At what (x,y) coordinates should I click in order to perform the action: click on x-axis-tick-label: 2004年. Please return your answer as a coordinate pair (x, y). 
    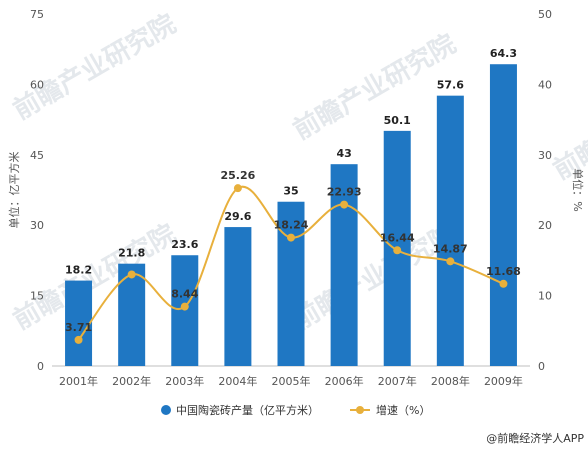
    Looking at the image, I should click on (237, 381).